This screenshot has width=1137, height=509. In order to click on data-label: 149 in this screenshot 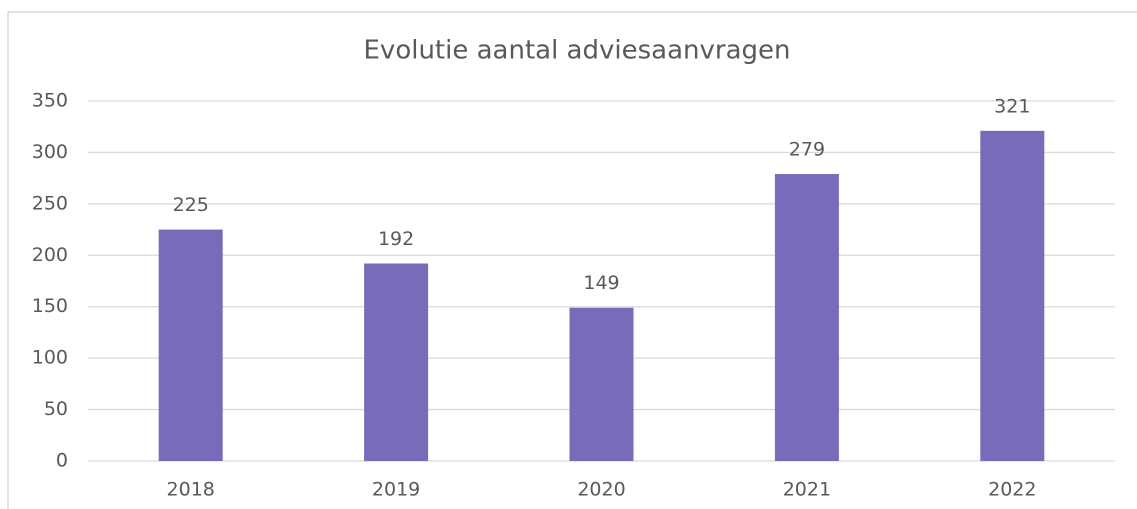, I will do `click(601, 283)`.